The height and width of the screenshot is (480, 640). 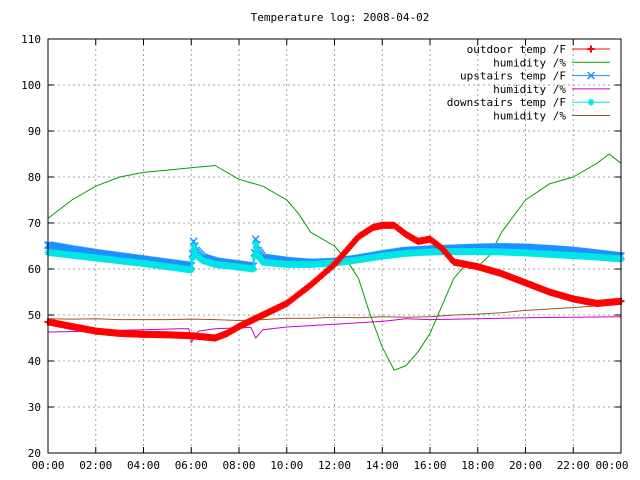 I want to click on x-tick-label: 02:00, so click(x=95, y=465).